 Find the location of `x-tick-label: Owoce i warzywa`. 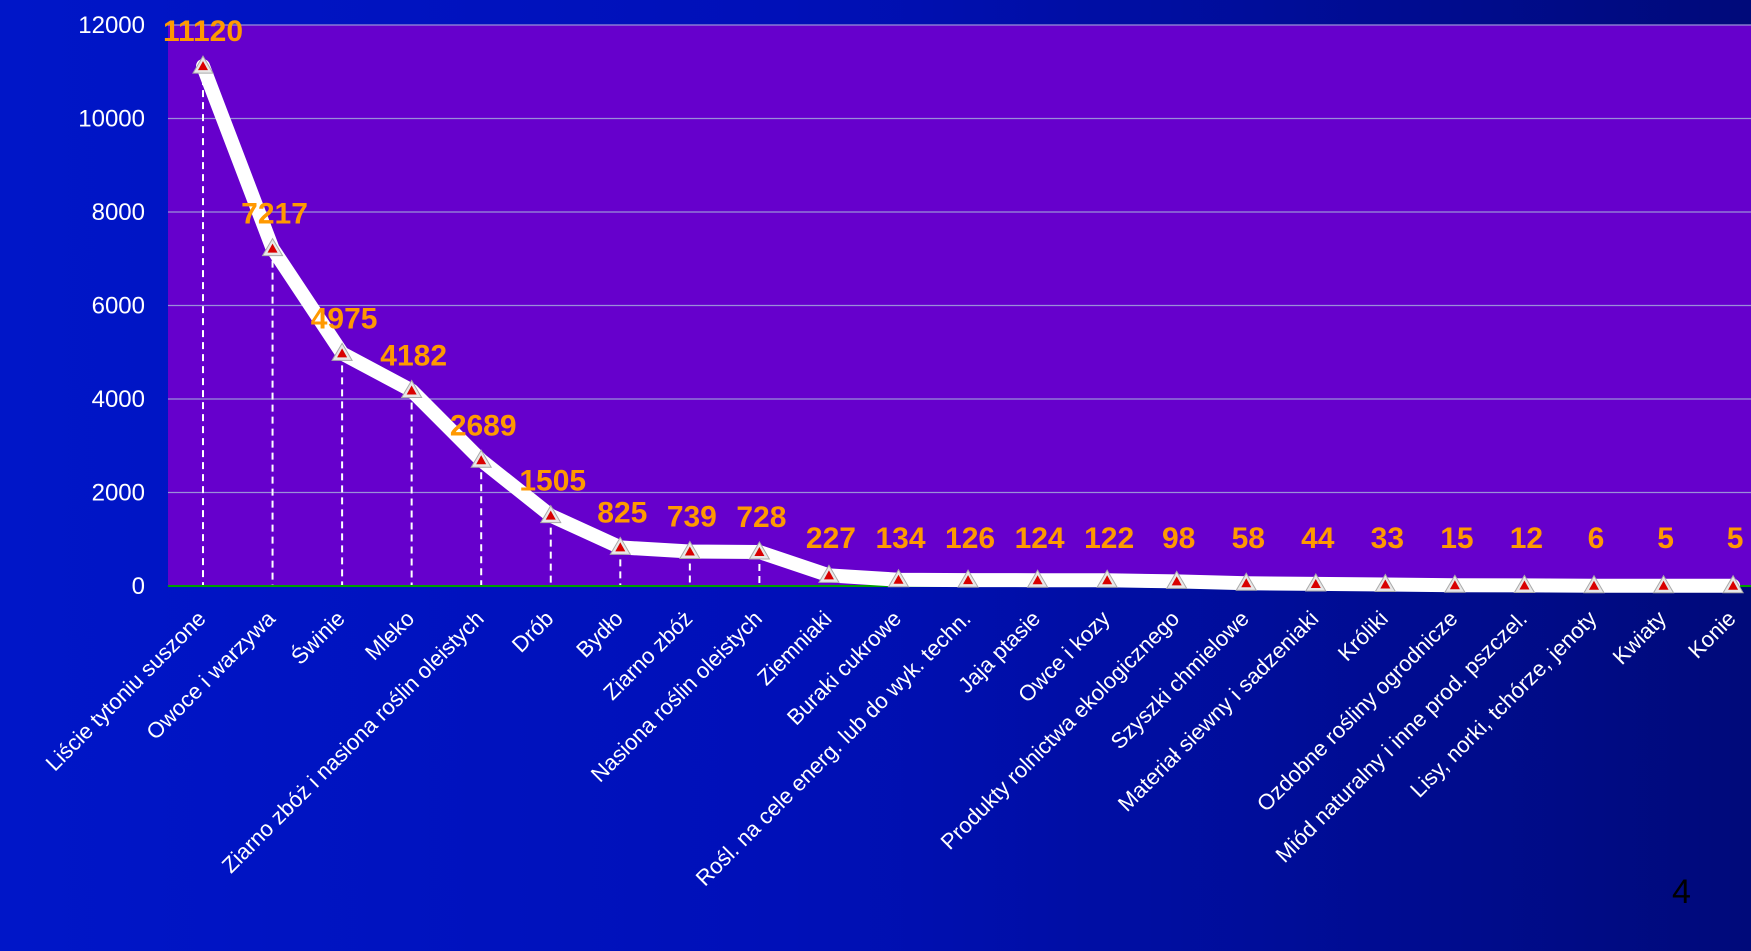

x-tick-label: Owoce i warzywa is located at coordinates (210, 674).